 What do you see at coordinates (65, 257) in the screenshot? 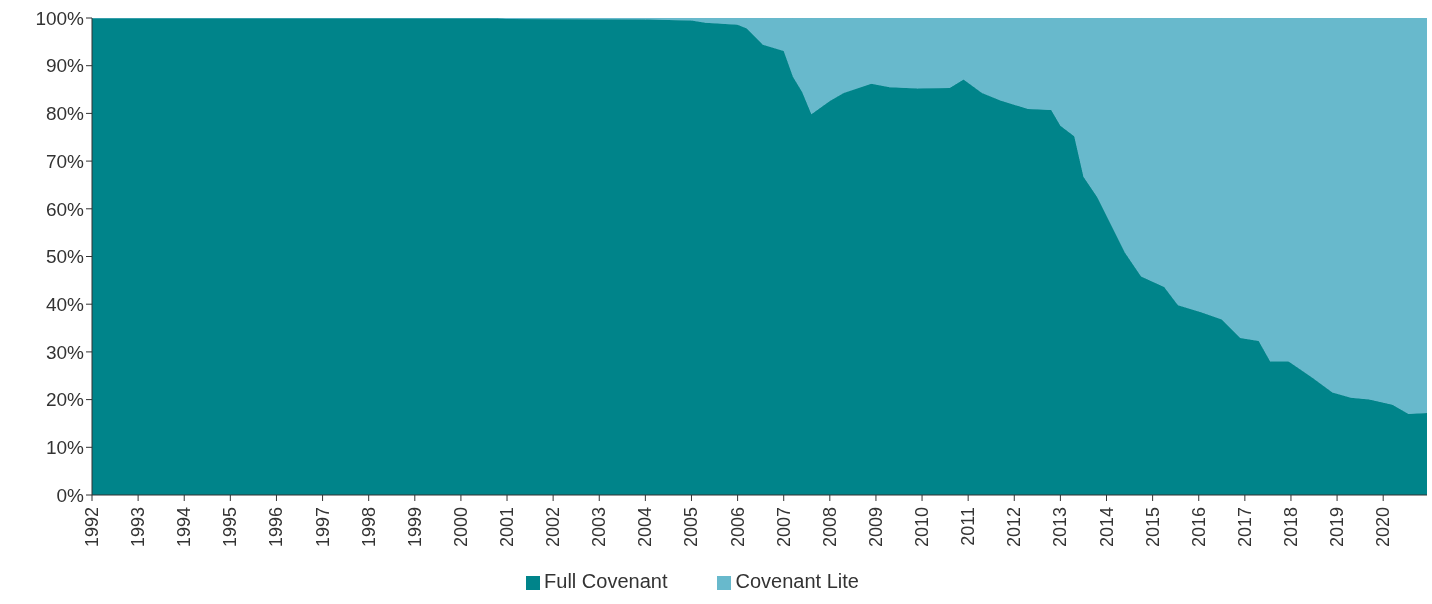
I see `y-tick-label: 50%` at bounding box center [65, 257].